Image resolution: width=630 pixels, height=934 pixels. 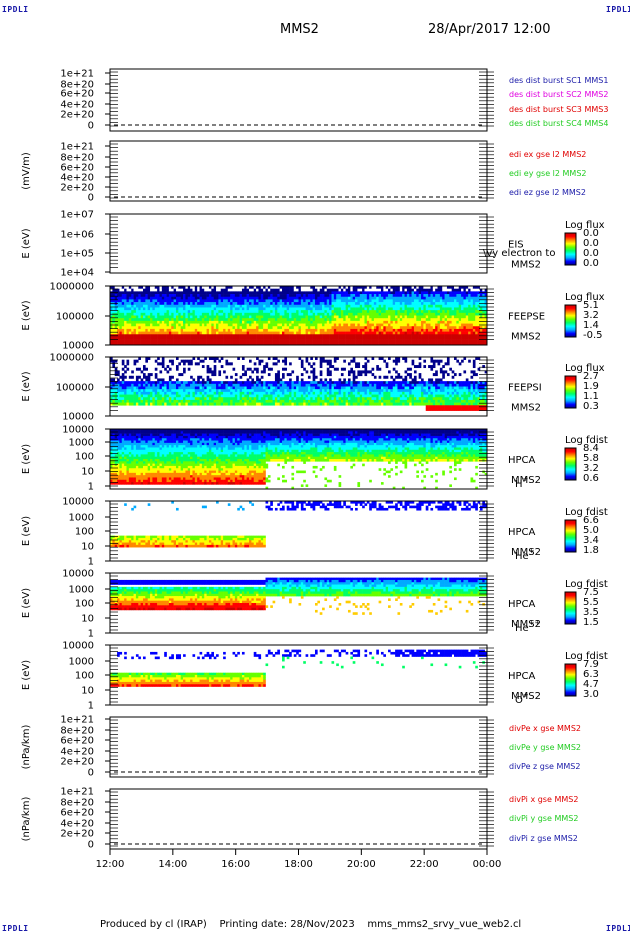 What do you see at coordinates (593, 335) in the screenshot?
I see `colorbar-tick-label: -0.5` at bounding box center [593, 335].